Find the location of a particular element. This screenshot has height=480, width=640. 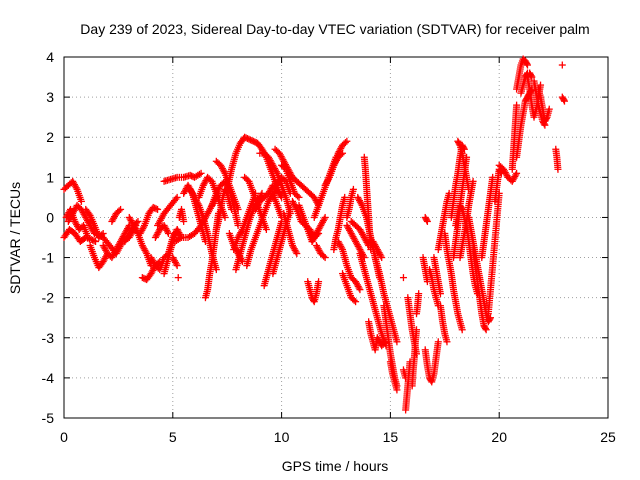

y-axis-label: SDTVAR / TECUs is located at coordinates (15, 238).